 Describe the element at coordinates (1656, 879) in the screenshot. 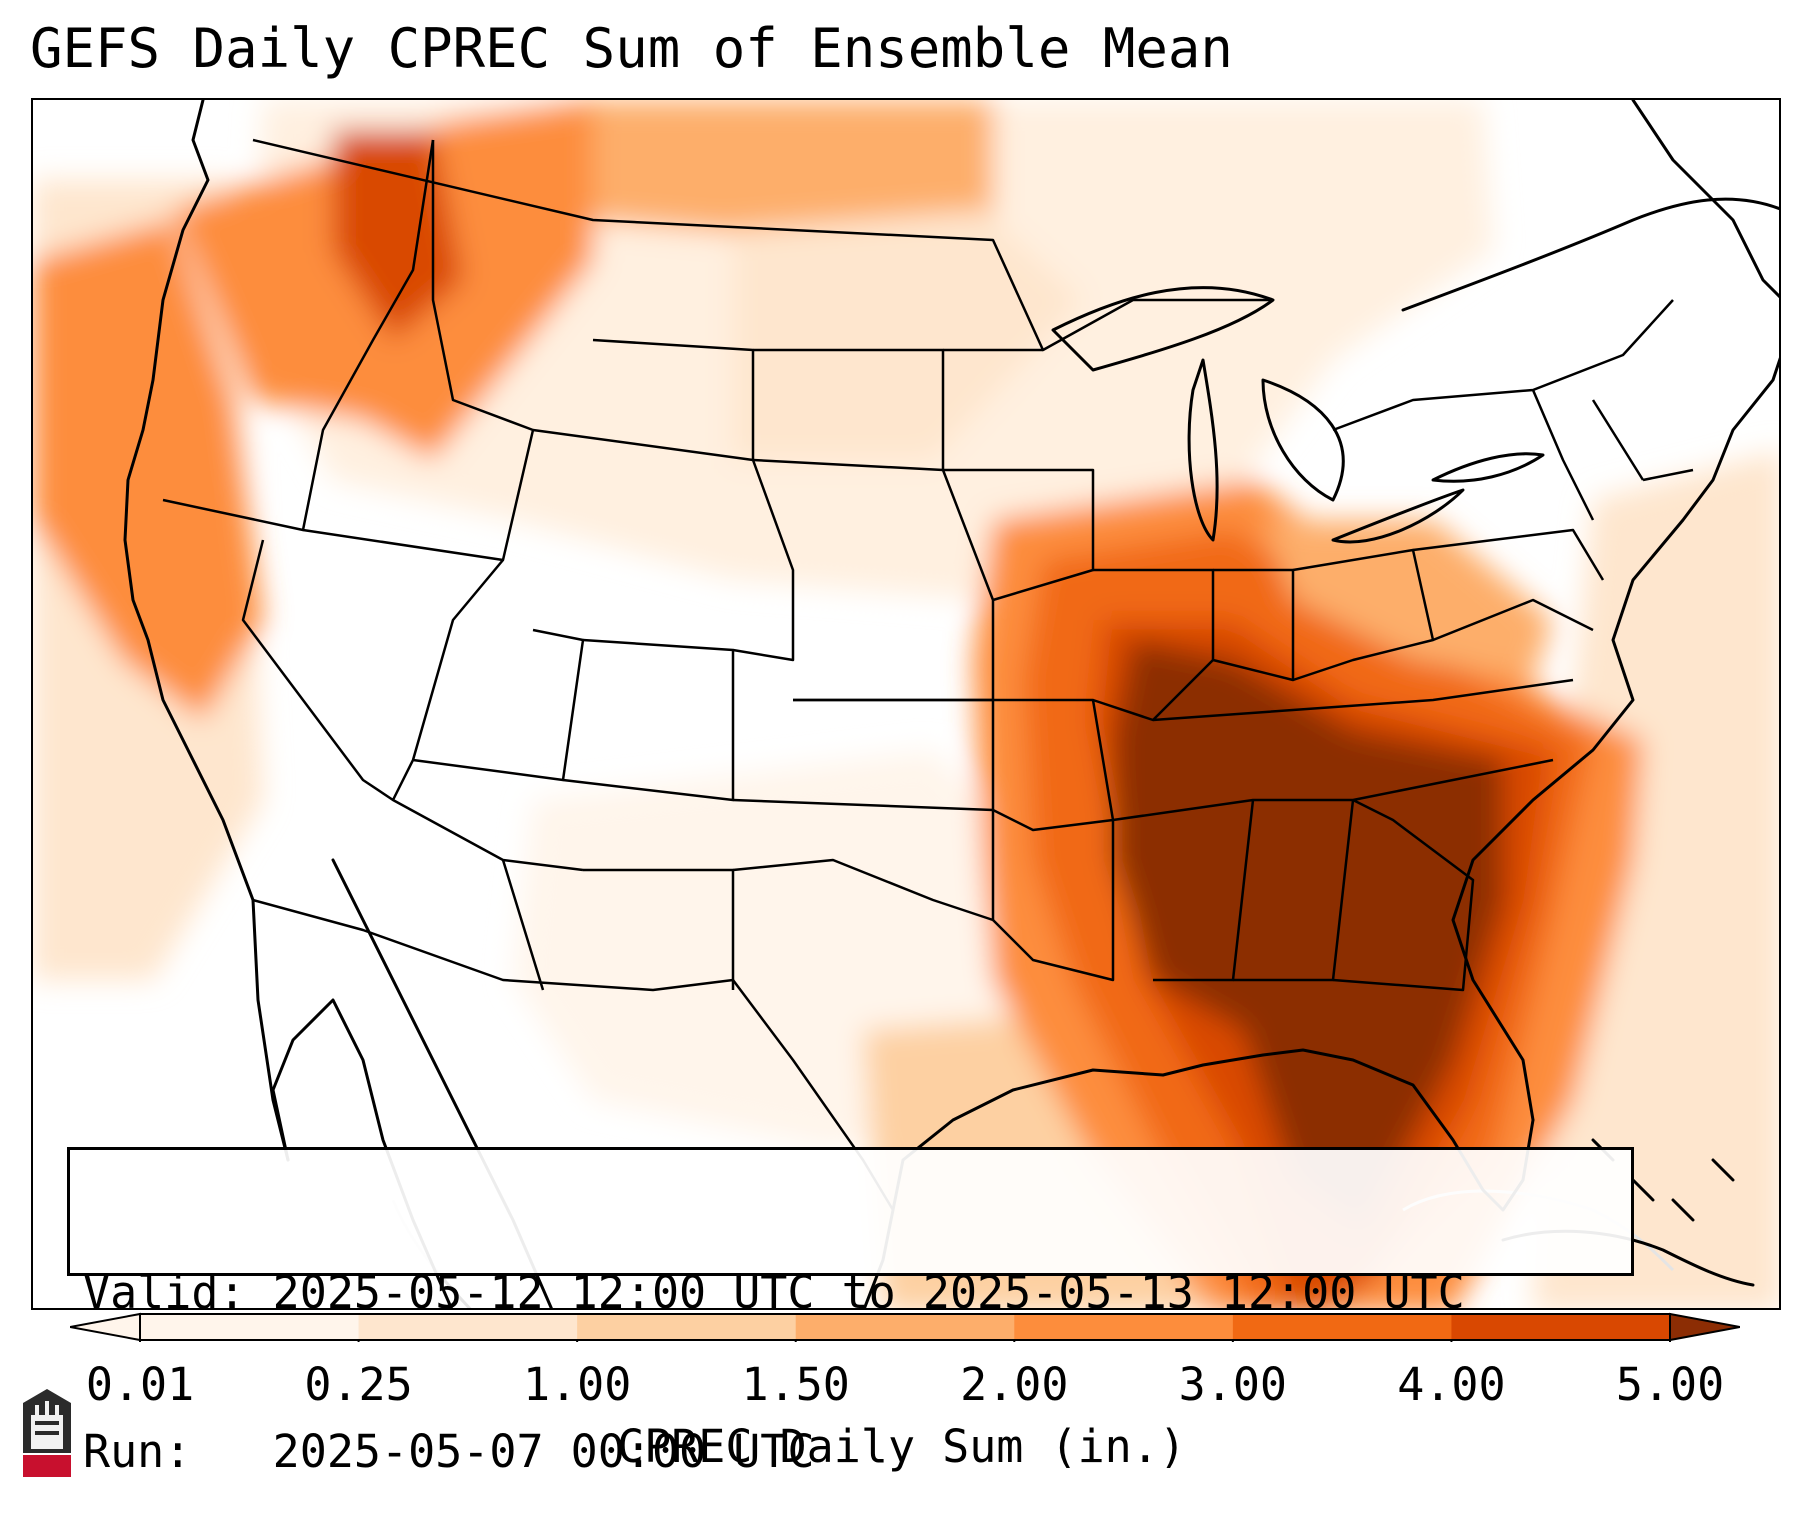

I see `precip-ocean-east` at that location.